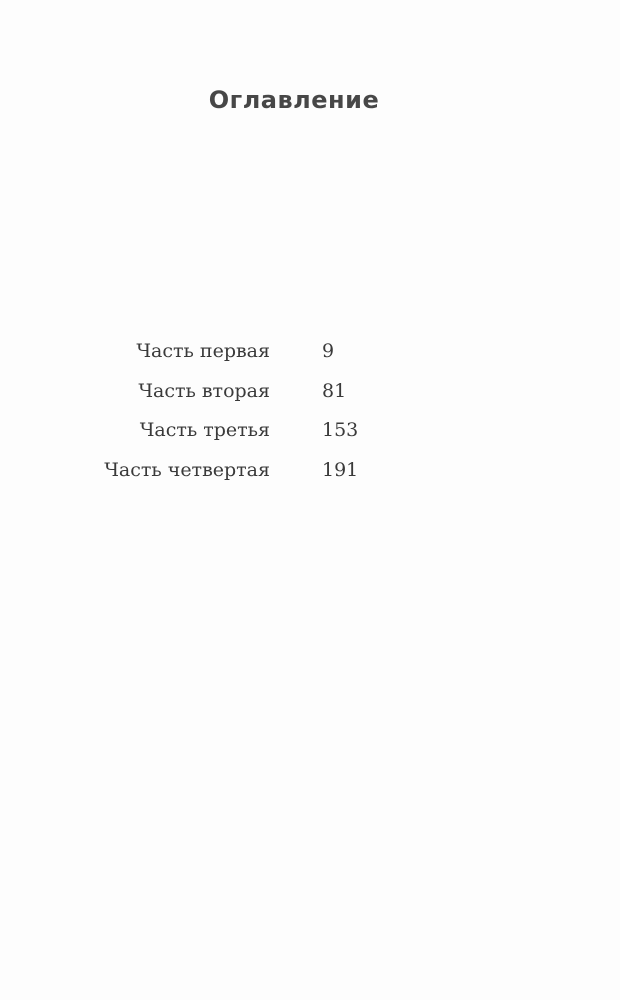 The image size is (620, 1000). Describe the element at coordinates (203, 351) in the screenshot. I see `toc-entry-label: Часть первая` at that location.